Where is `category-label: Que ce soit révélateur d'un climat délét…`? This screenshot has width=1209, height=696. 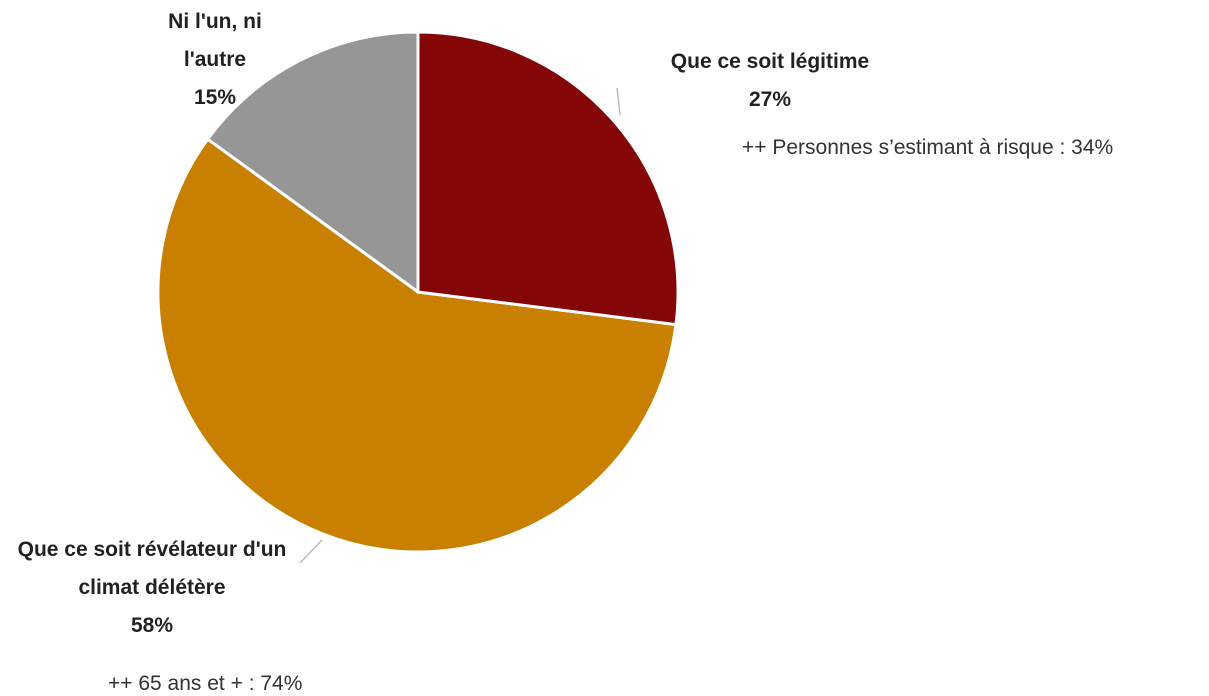
category-label: Que ce soit révélateur d'un climat délét… is located at coordinates (152, 568).